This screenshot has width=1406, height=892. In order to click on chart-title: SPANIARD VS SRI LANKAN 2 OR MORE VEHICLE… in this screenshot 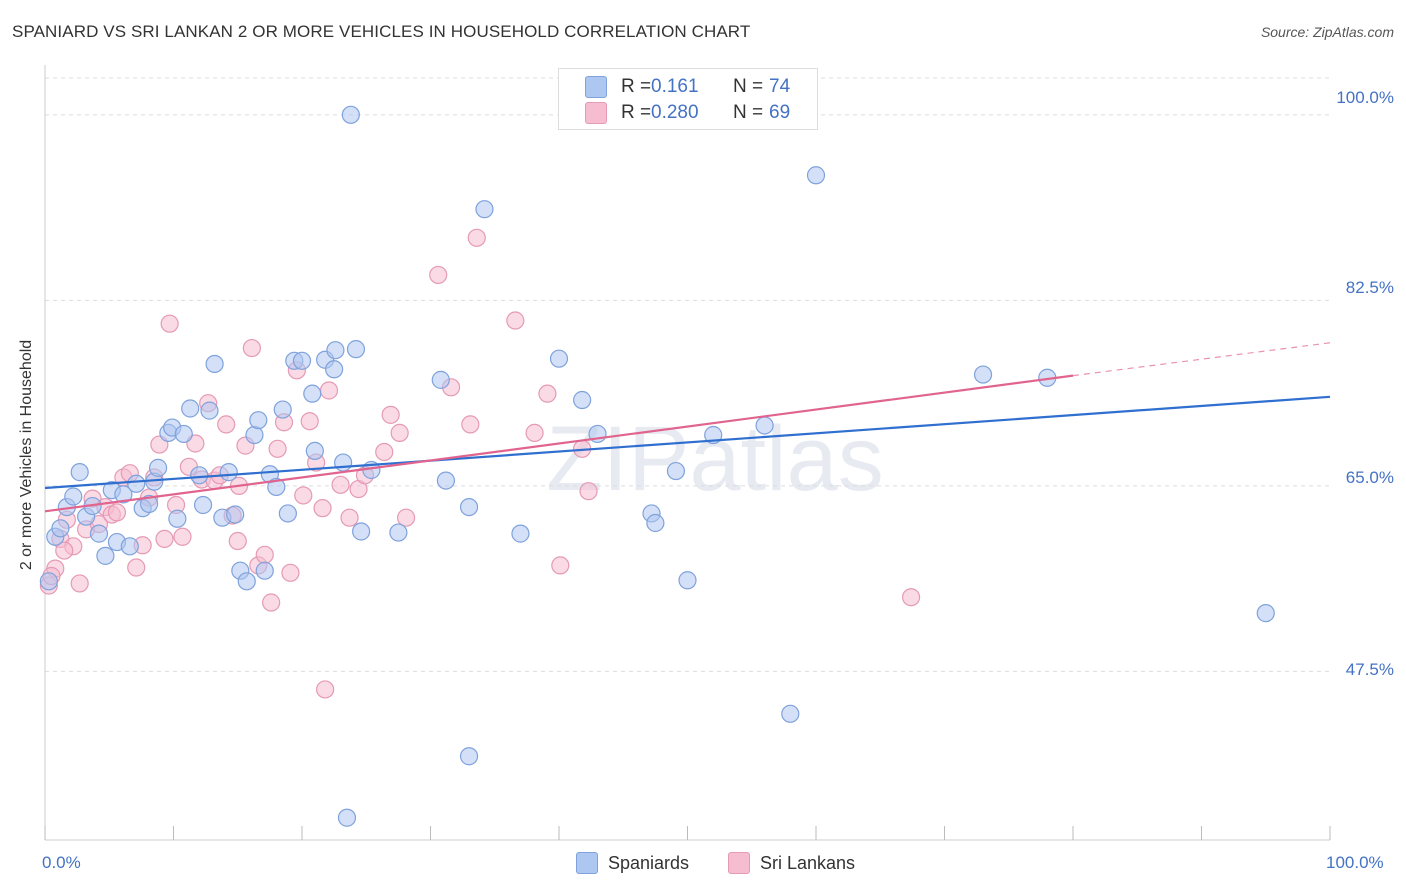, I will do `click(381, 31)`.